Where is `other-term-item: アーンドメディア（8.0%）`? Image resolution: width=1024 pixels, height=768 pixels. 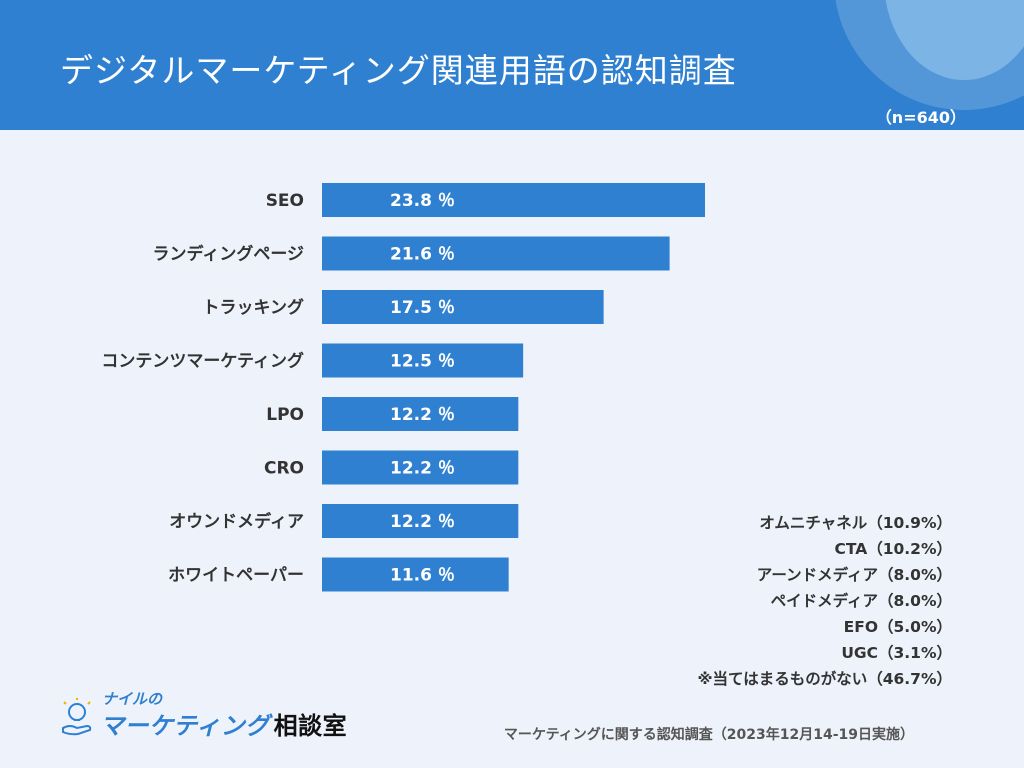
other-term-item: アーンドメディア（8.0%） is located at coordinates (854, 575).